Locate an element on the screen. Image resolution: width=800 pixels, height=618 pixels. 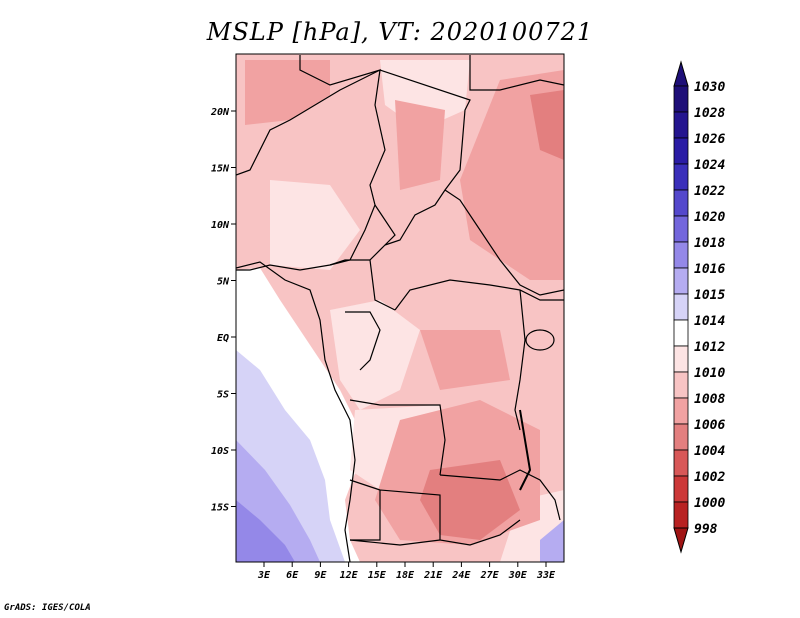
colorbar-label: 1020 is located at coordinates (709, 217).